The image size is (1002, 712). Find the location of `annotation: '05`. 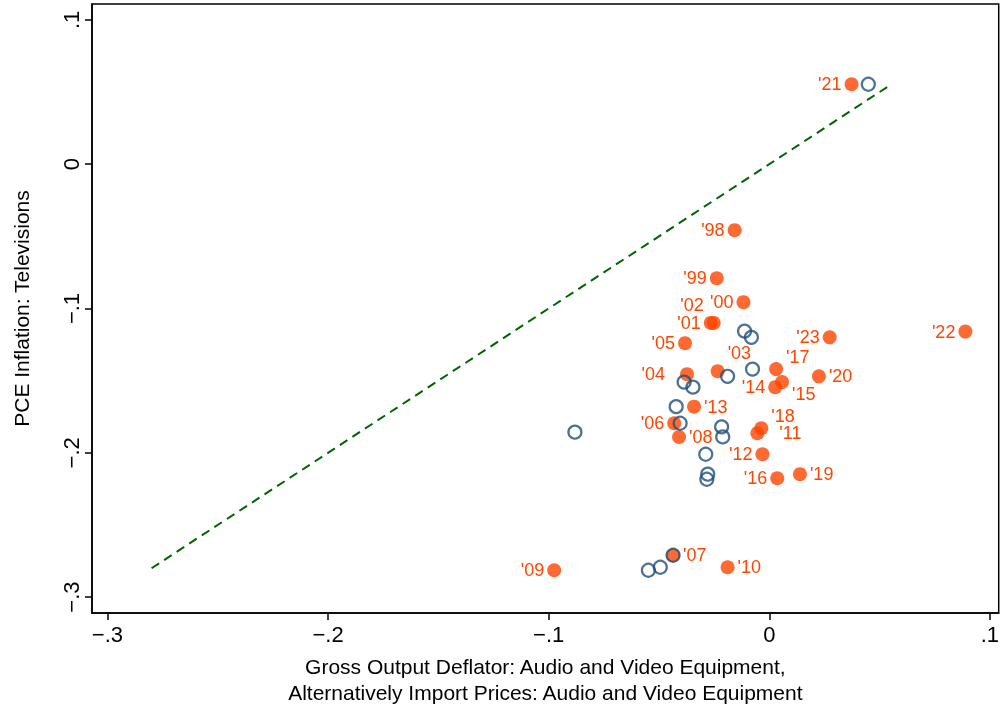

annotation: '05 is located at coordinates (663, 343).